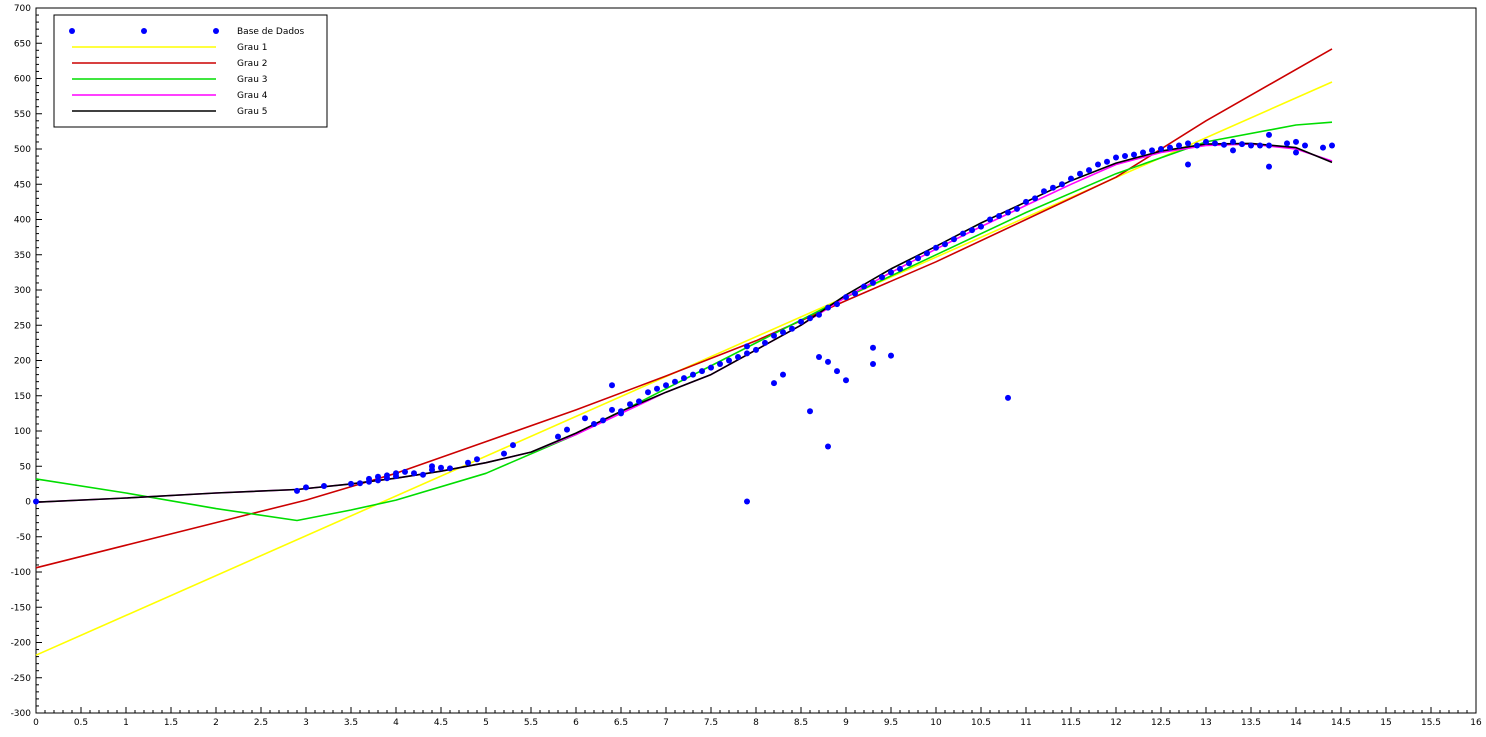 The image size is (1486, 737). I want to click on y-tick-label: 250, so click(22, 326).